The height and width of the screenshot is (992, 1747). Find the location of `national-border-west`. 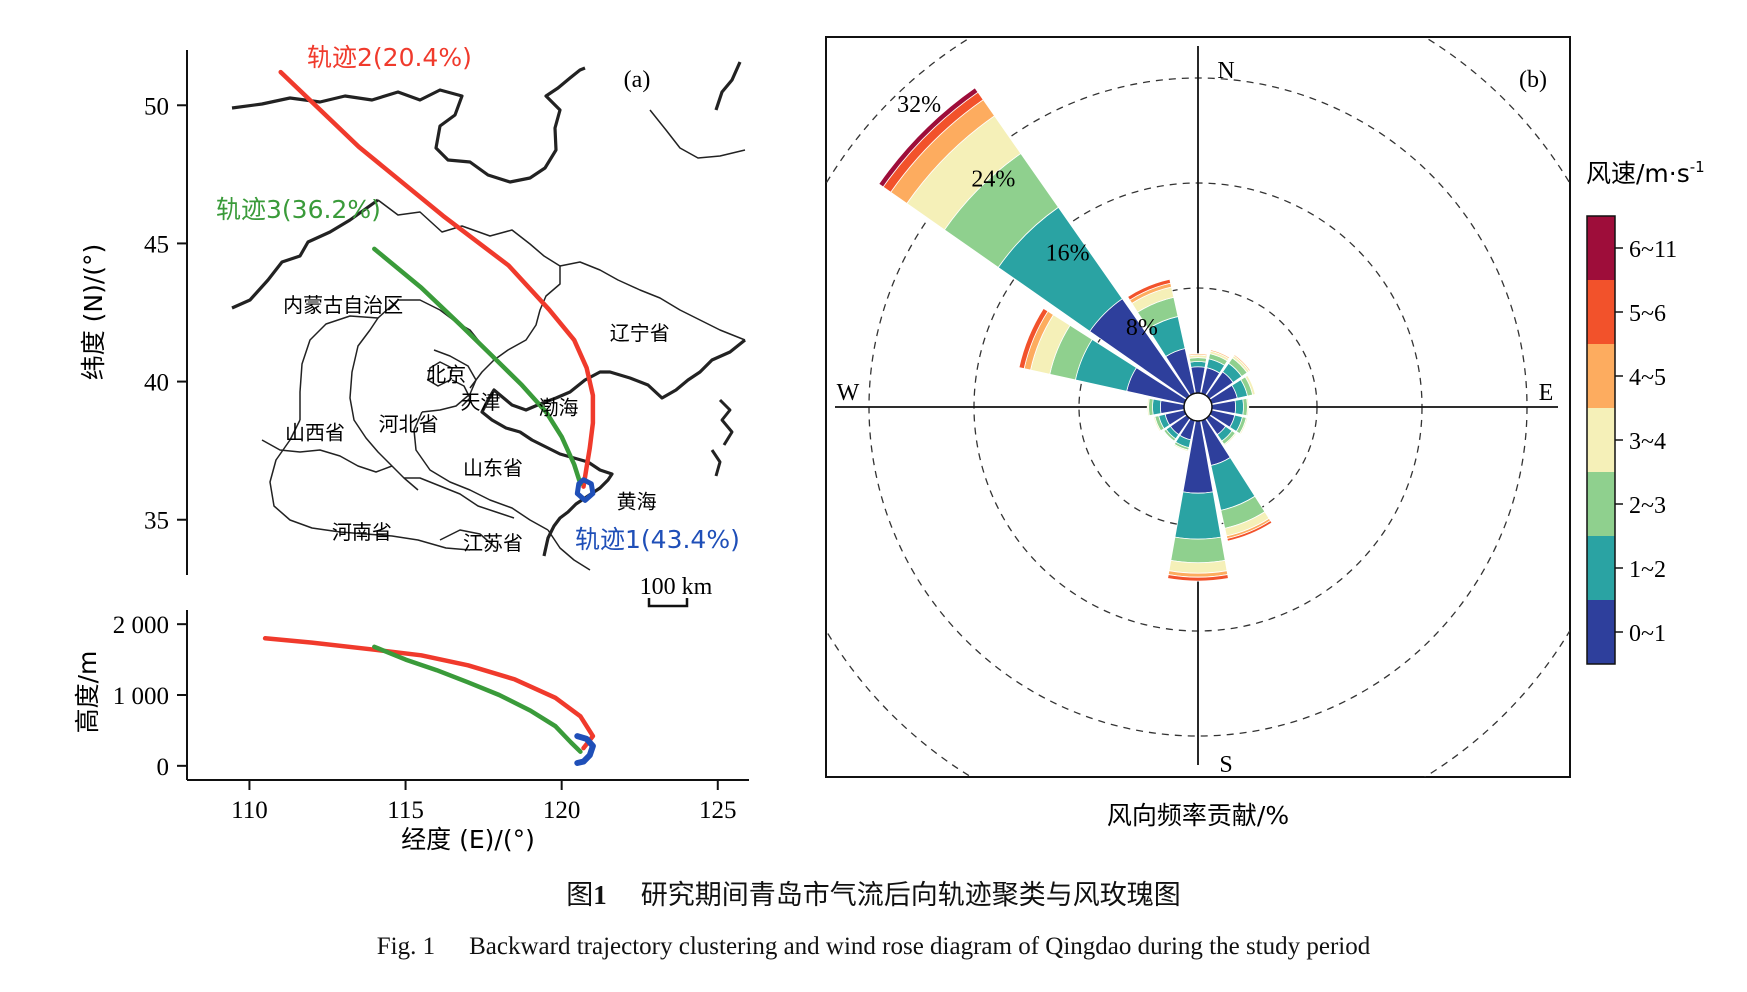

national-border-west is located at coordinates (305, 254).